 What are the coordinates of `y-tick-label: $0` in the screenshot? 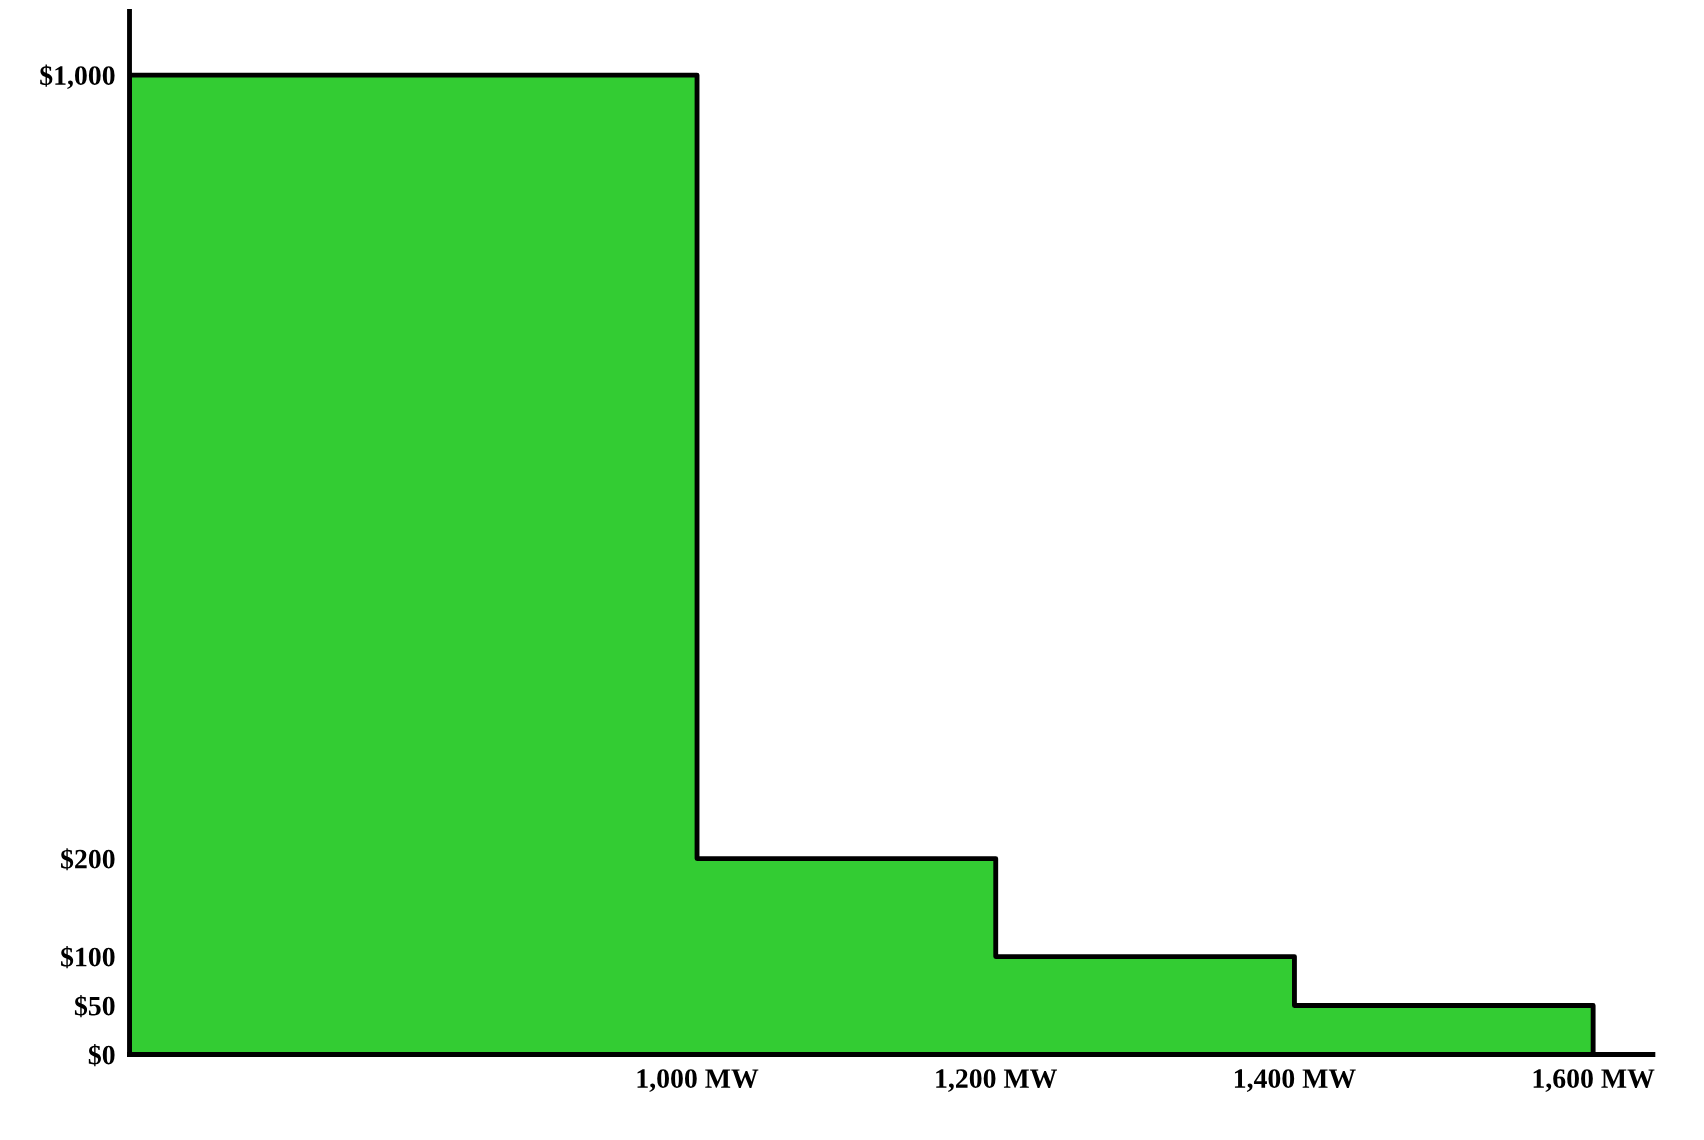 It's located at (101, 1055).